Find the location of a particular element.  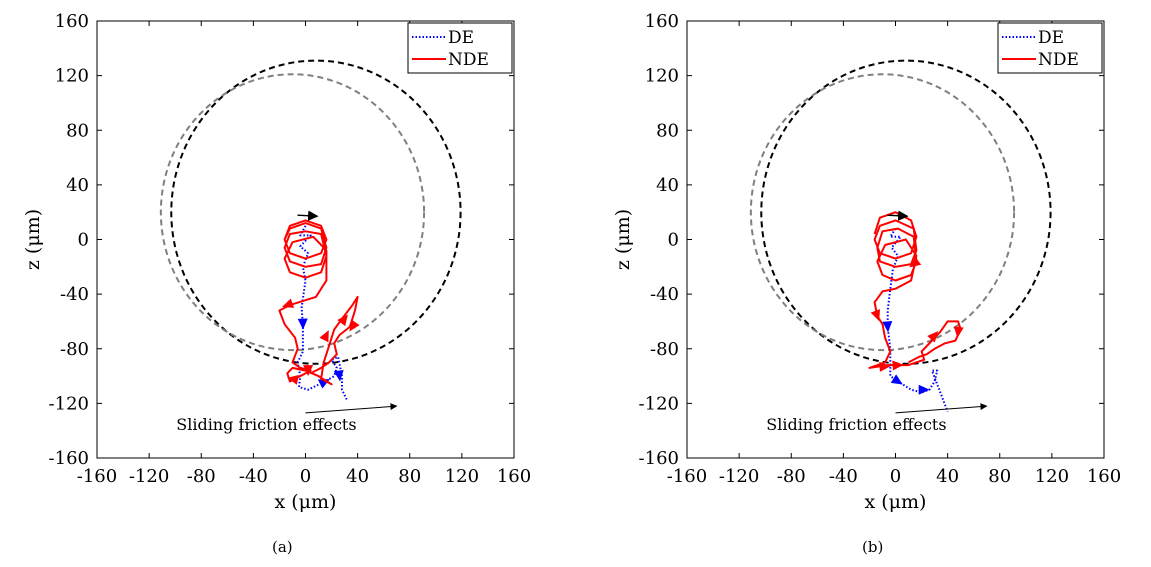

caption-a: (a) is located at coordinates (282, 547).